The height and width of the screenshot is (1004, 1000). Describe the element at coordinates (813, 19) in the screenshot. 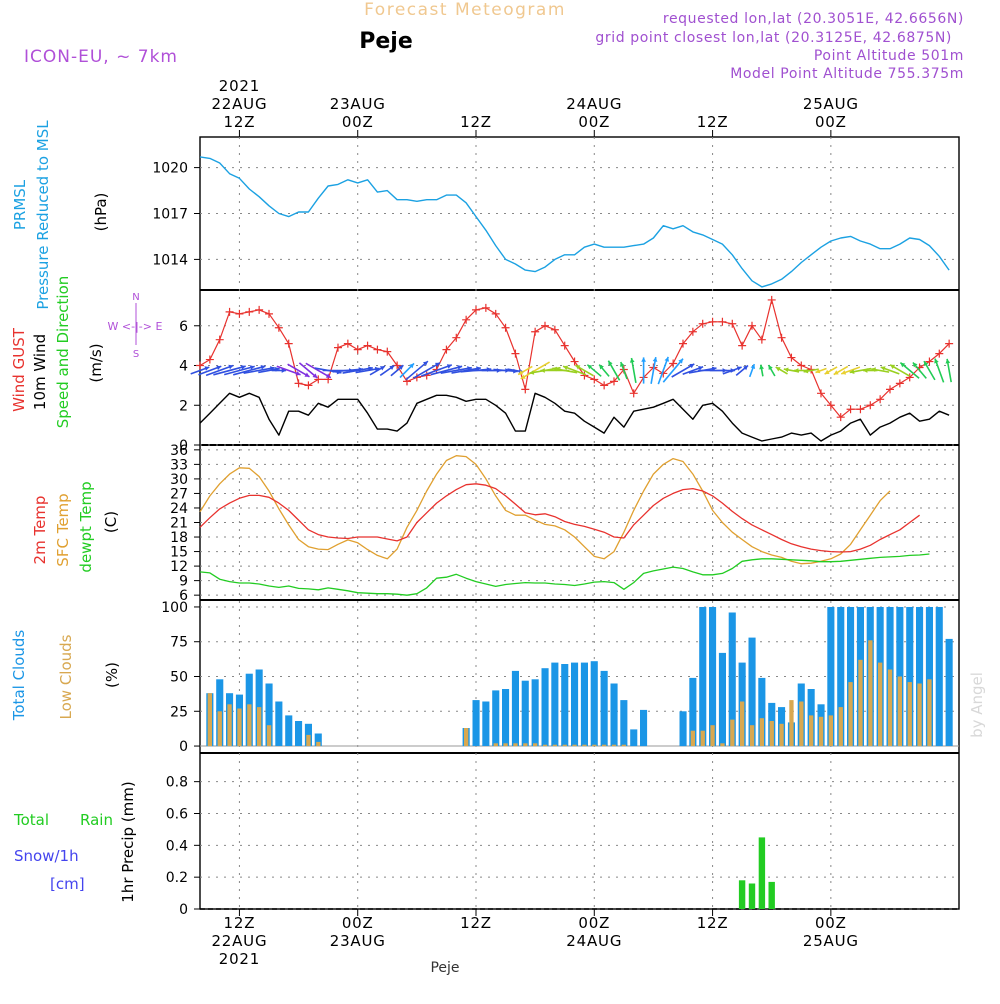

I see `info-line-1: requested lon,lat (20.3051E, 42.6656N)` at that location.